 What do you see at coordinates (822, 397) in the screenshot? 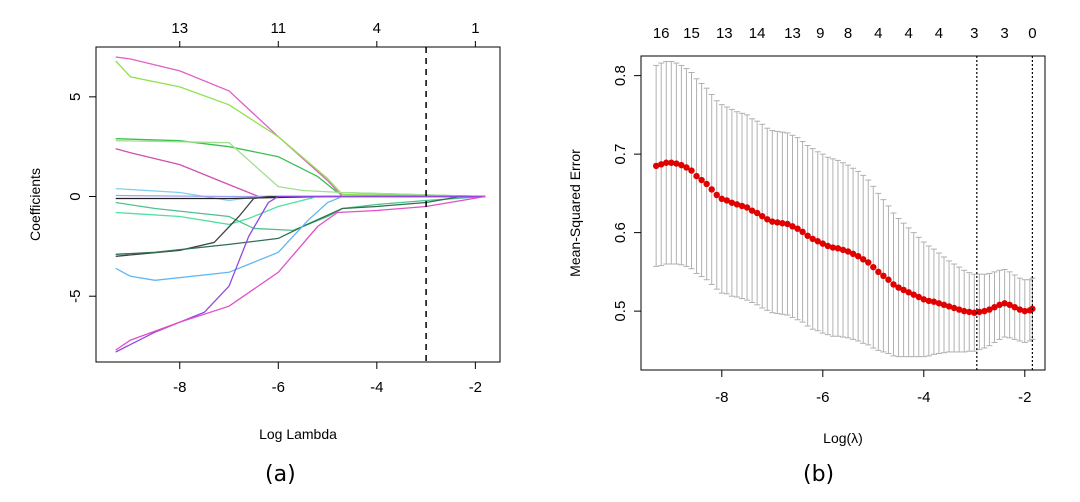
I see `x-tick-label: -6` at bounding box center [822, 397].